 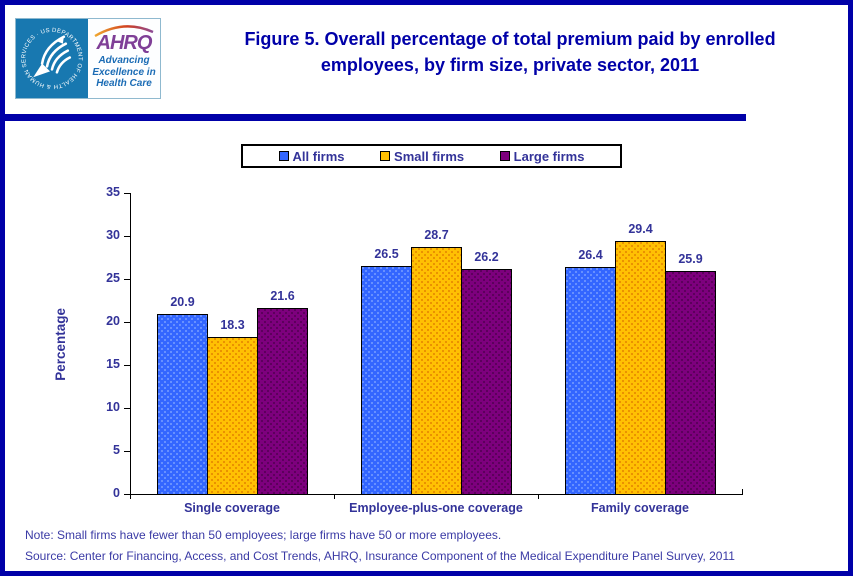 What do you see at coordinates (182, 404) in the screenshot?
I see `bar-all-firms-single-coverage` at bounding box center [182, 404].